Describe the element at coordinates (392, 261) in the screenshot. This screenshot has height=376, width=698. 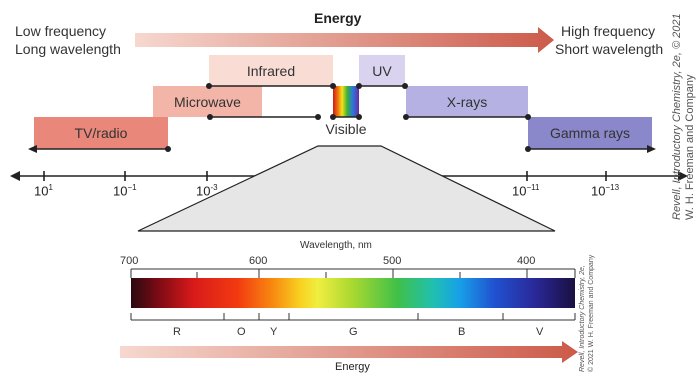
I see `spectrum-tick-500: 500` at that location.